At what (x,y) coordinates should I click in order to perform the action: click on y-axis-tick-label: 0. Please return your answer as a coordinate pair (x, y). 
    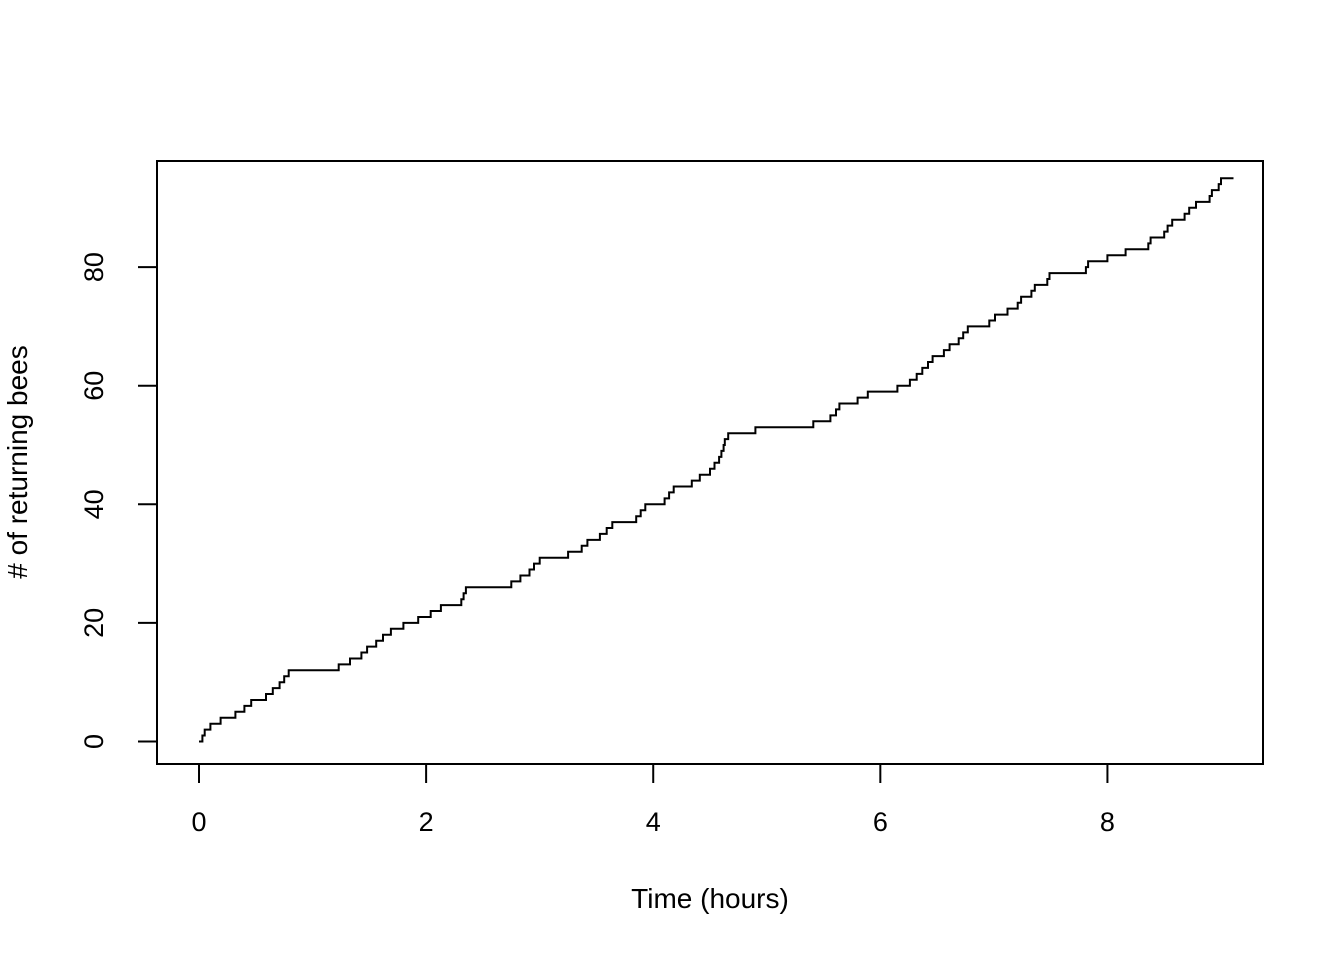
    Looking at the image, I should click on (94, 741).